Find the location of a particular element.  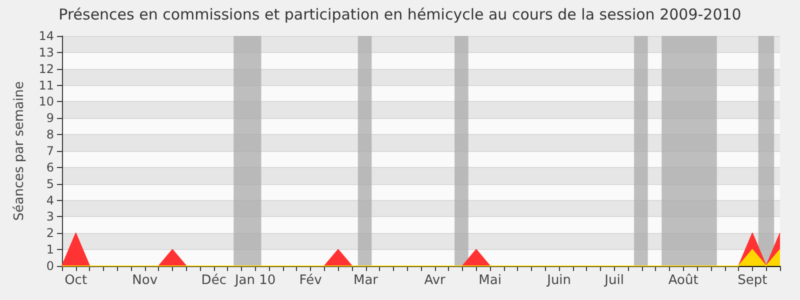

y-tick-label: 12 is located at coordinates (46, 69).